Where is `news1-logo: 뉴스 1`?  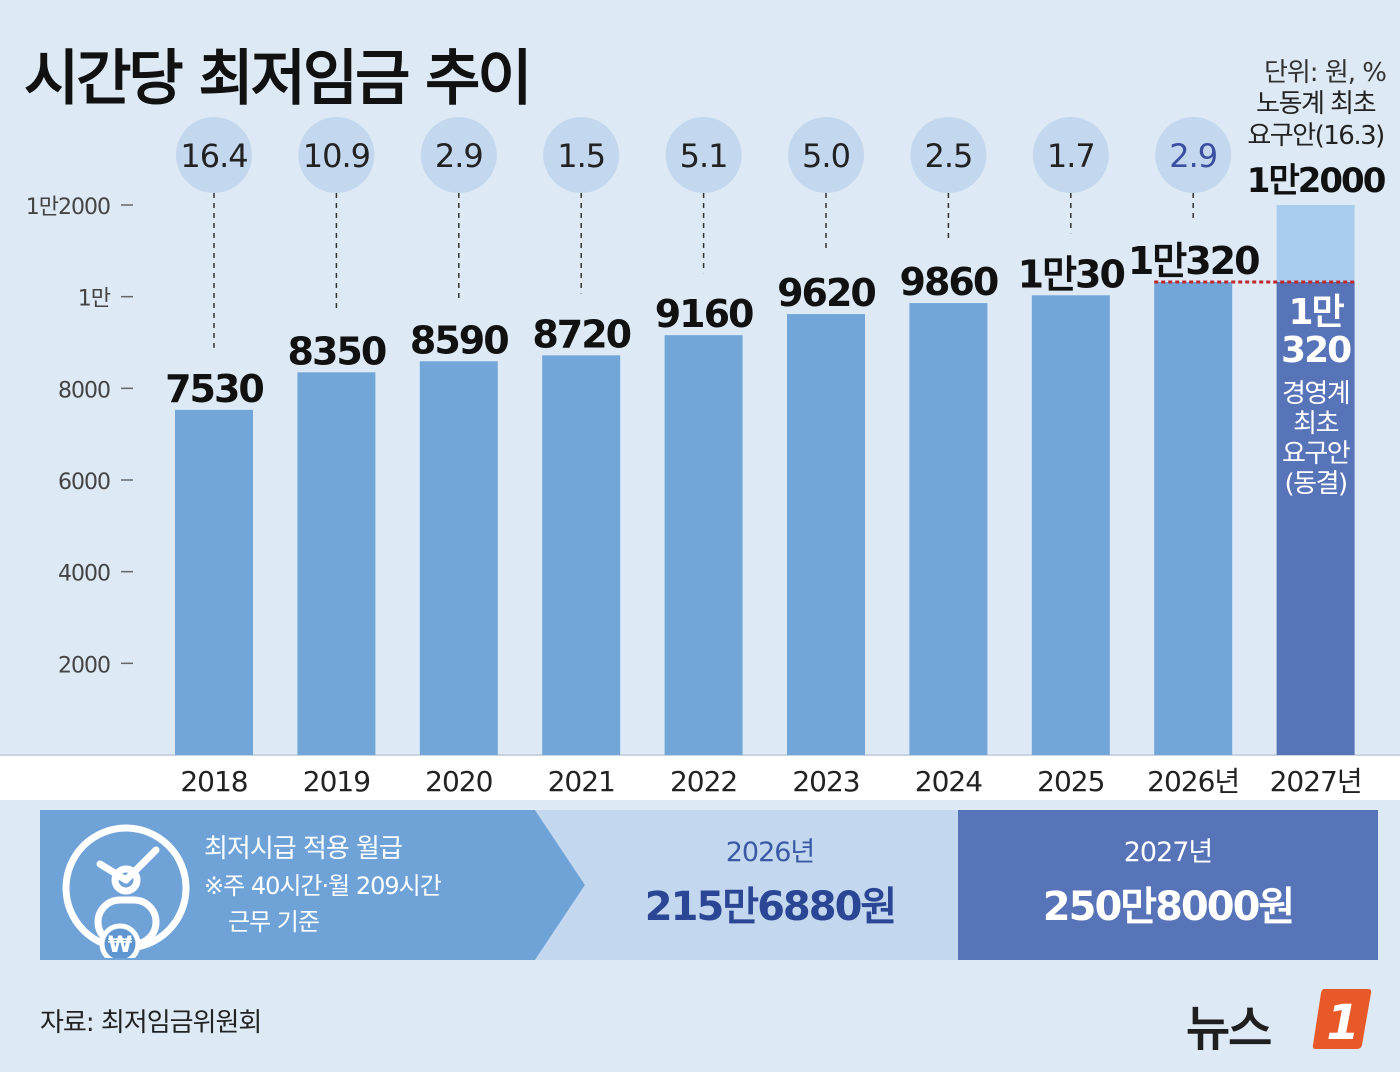
news1-logo: 뉴스 1 is located at coordinates (1286, 1021).